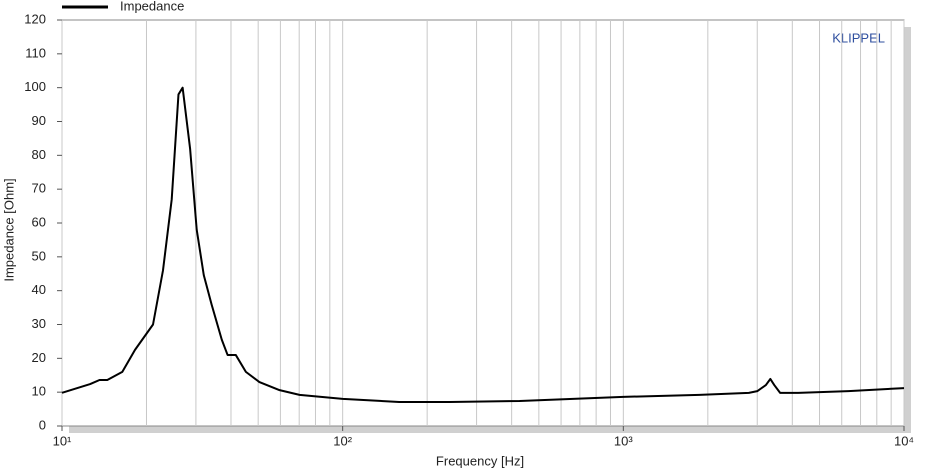  I want to click on y-tick-label: 0, so click(42, 424).